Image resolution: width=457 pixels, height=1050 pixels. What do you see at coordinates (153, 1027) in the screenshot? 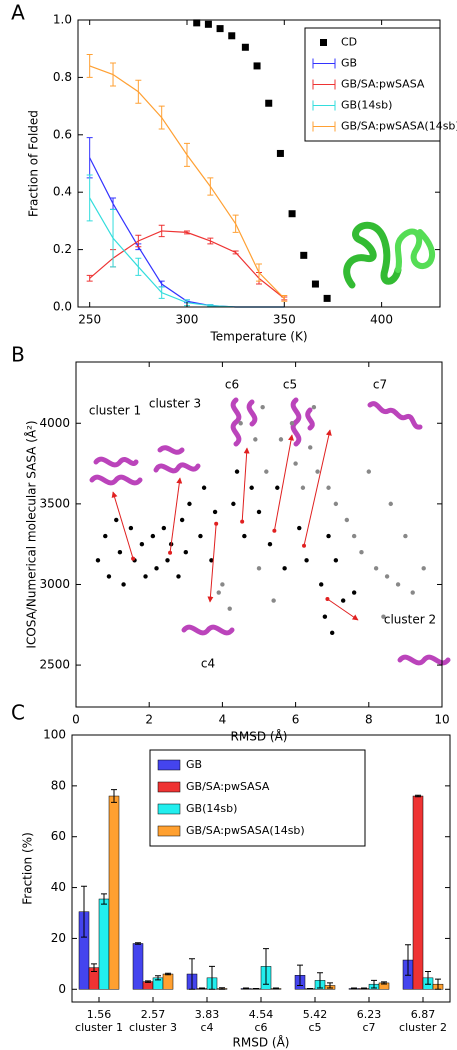
I see `x-tick-label: cluster 3` at bounding box center [153, 1027].